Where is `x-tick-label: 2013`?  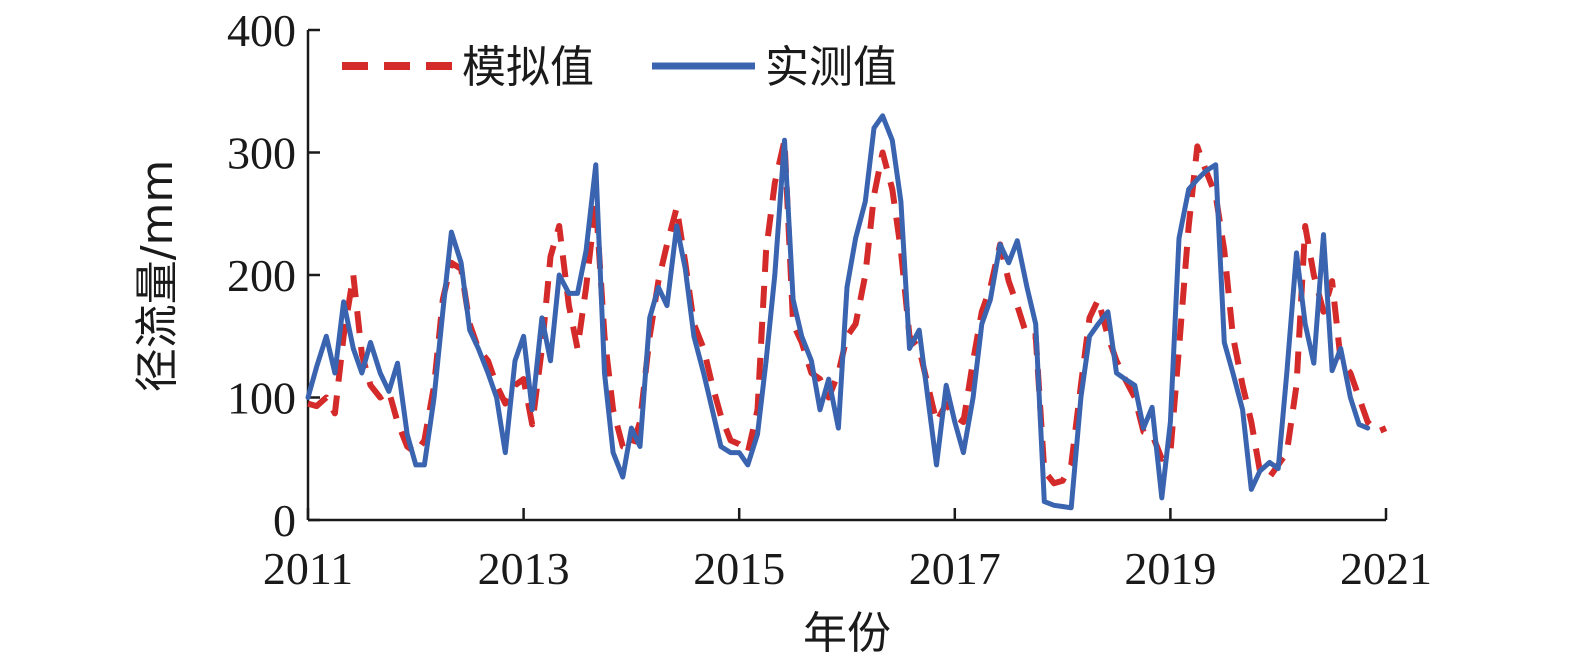 x-tick-label: 2013 is located at coordinates (524, 568).